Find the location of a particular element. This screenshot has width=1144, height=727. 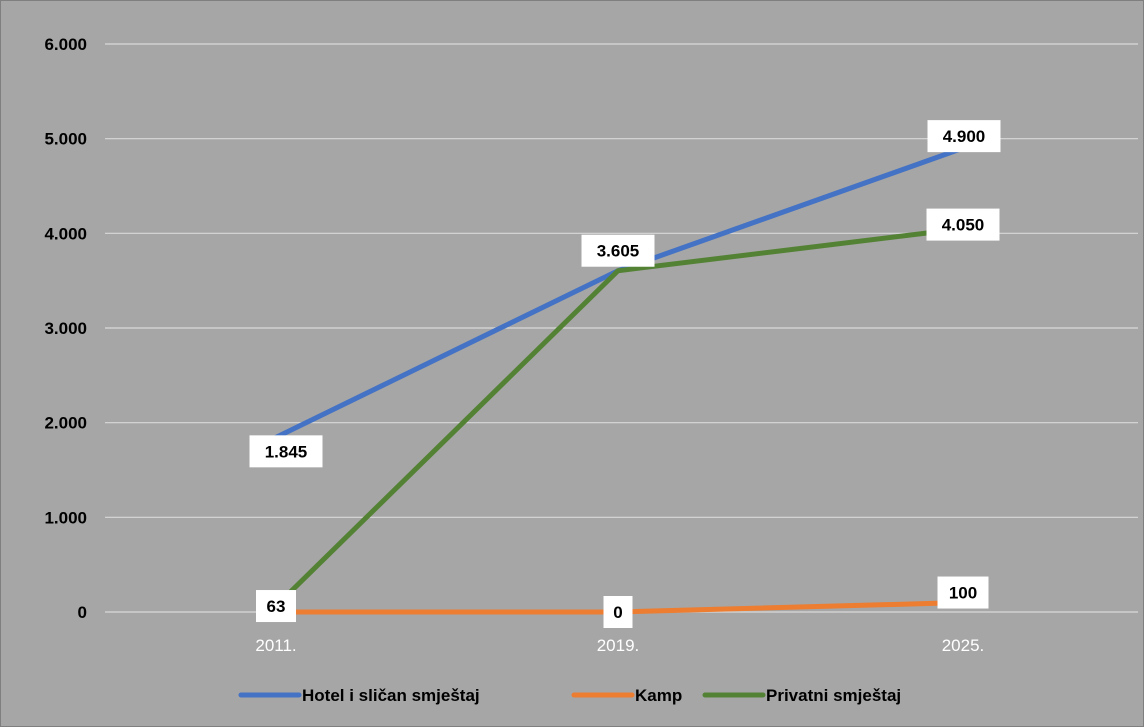

legend-item: Hotel i sličan smještaj is located at coordinates (359, 695).